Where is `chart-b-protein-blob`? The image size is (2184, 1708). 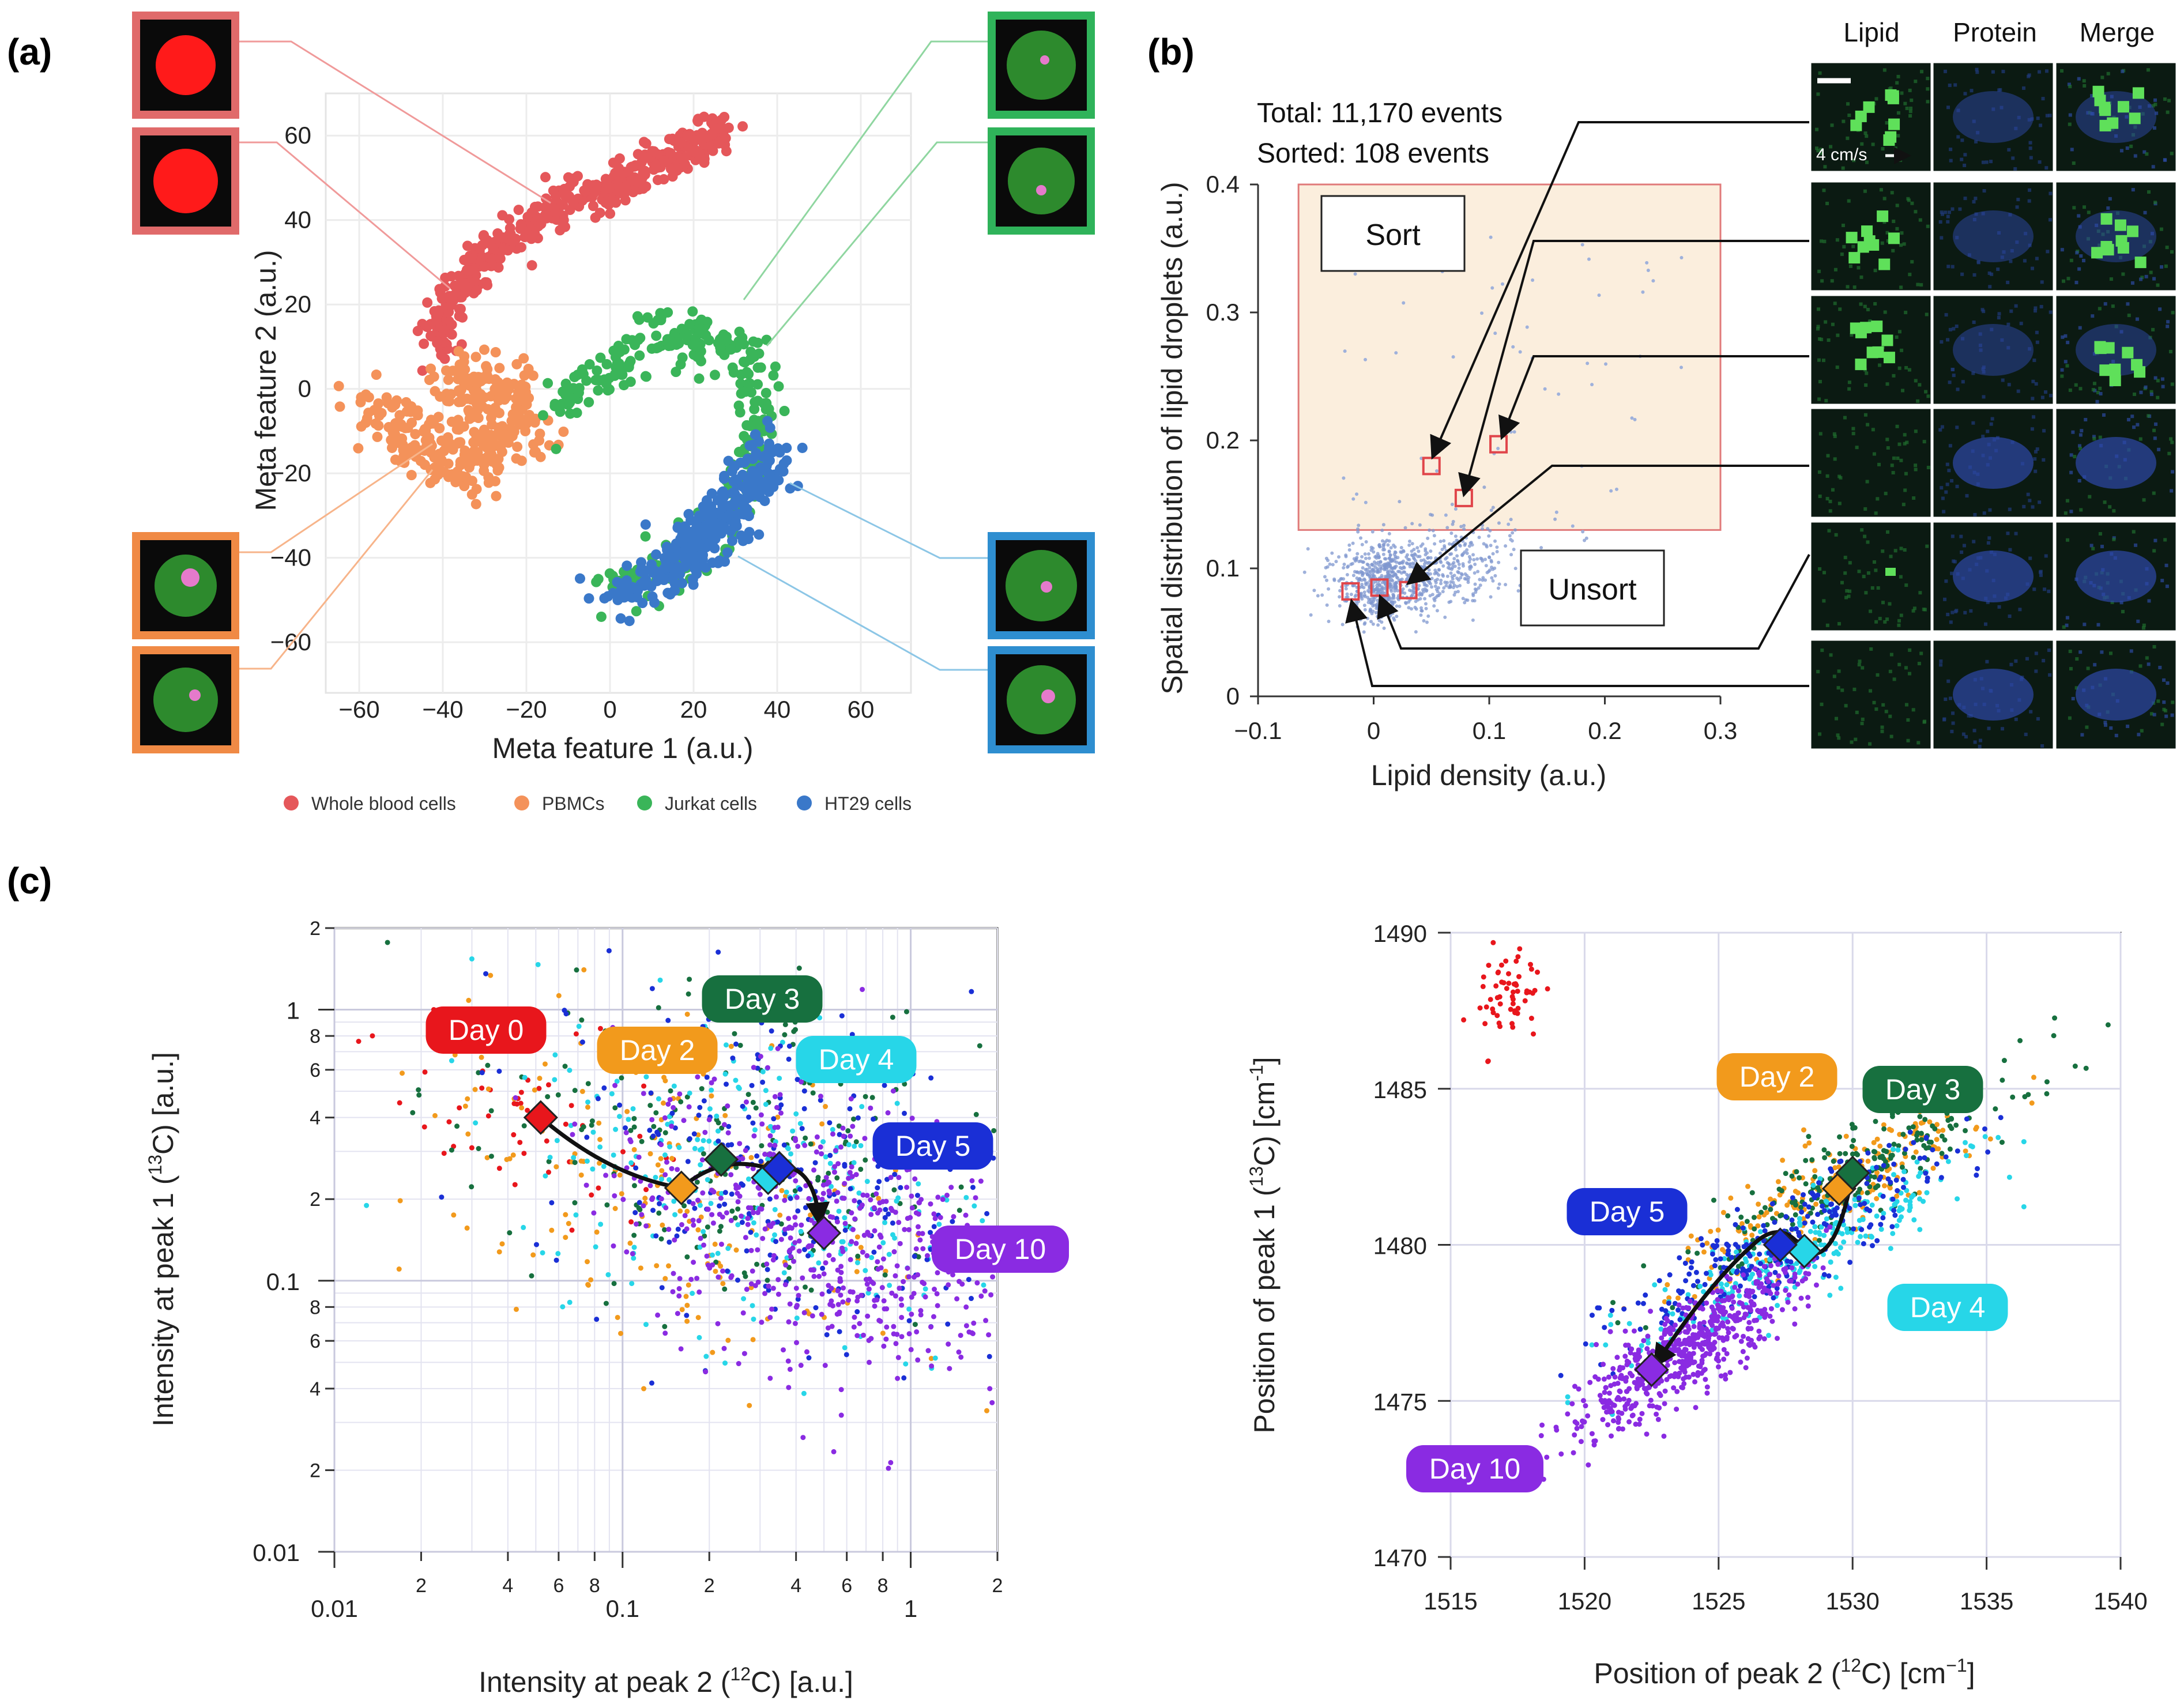
chart-b-protein-blob is located at coordinates (2116, 463).